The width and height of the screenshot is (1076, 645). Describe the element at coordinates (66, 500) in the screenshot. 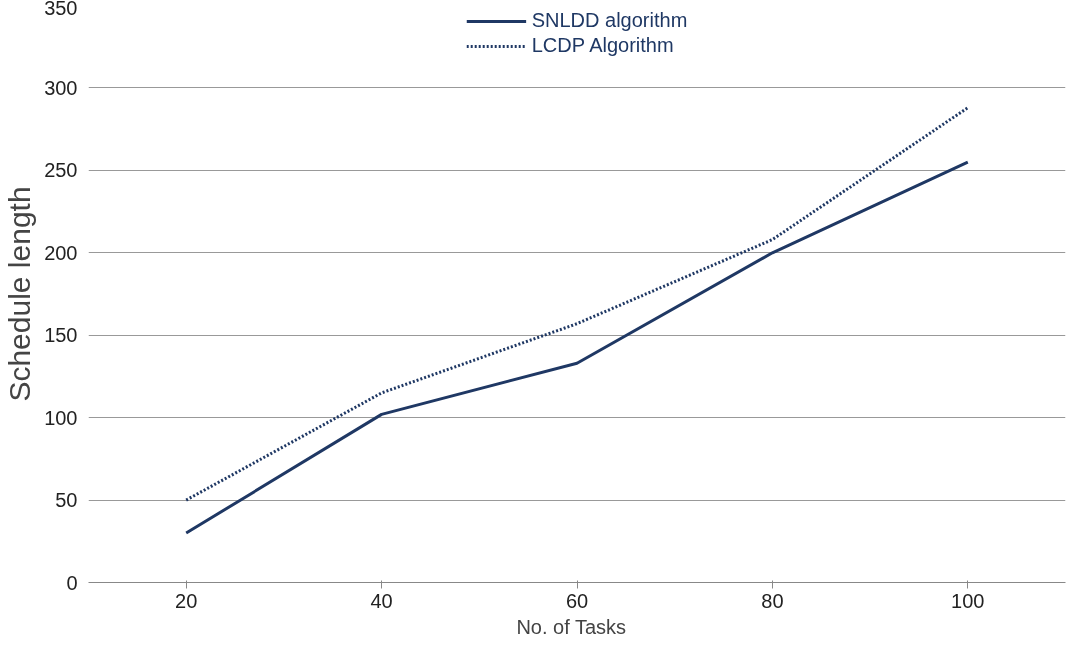

I see `y-tick-label: 50` at that location.